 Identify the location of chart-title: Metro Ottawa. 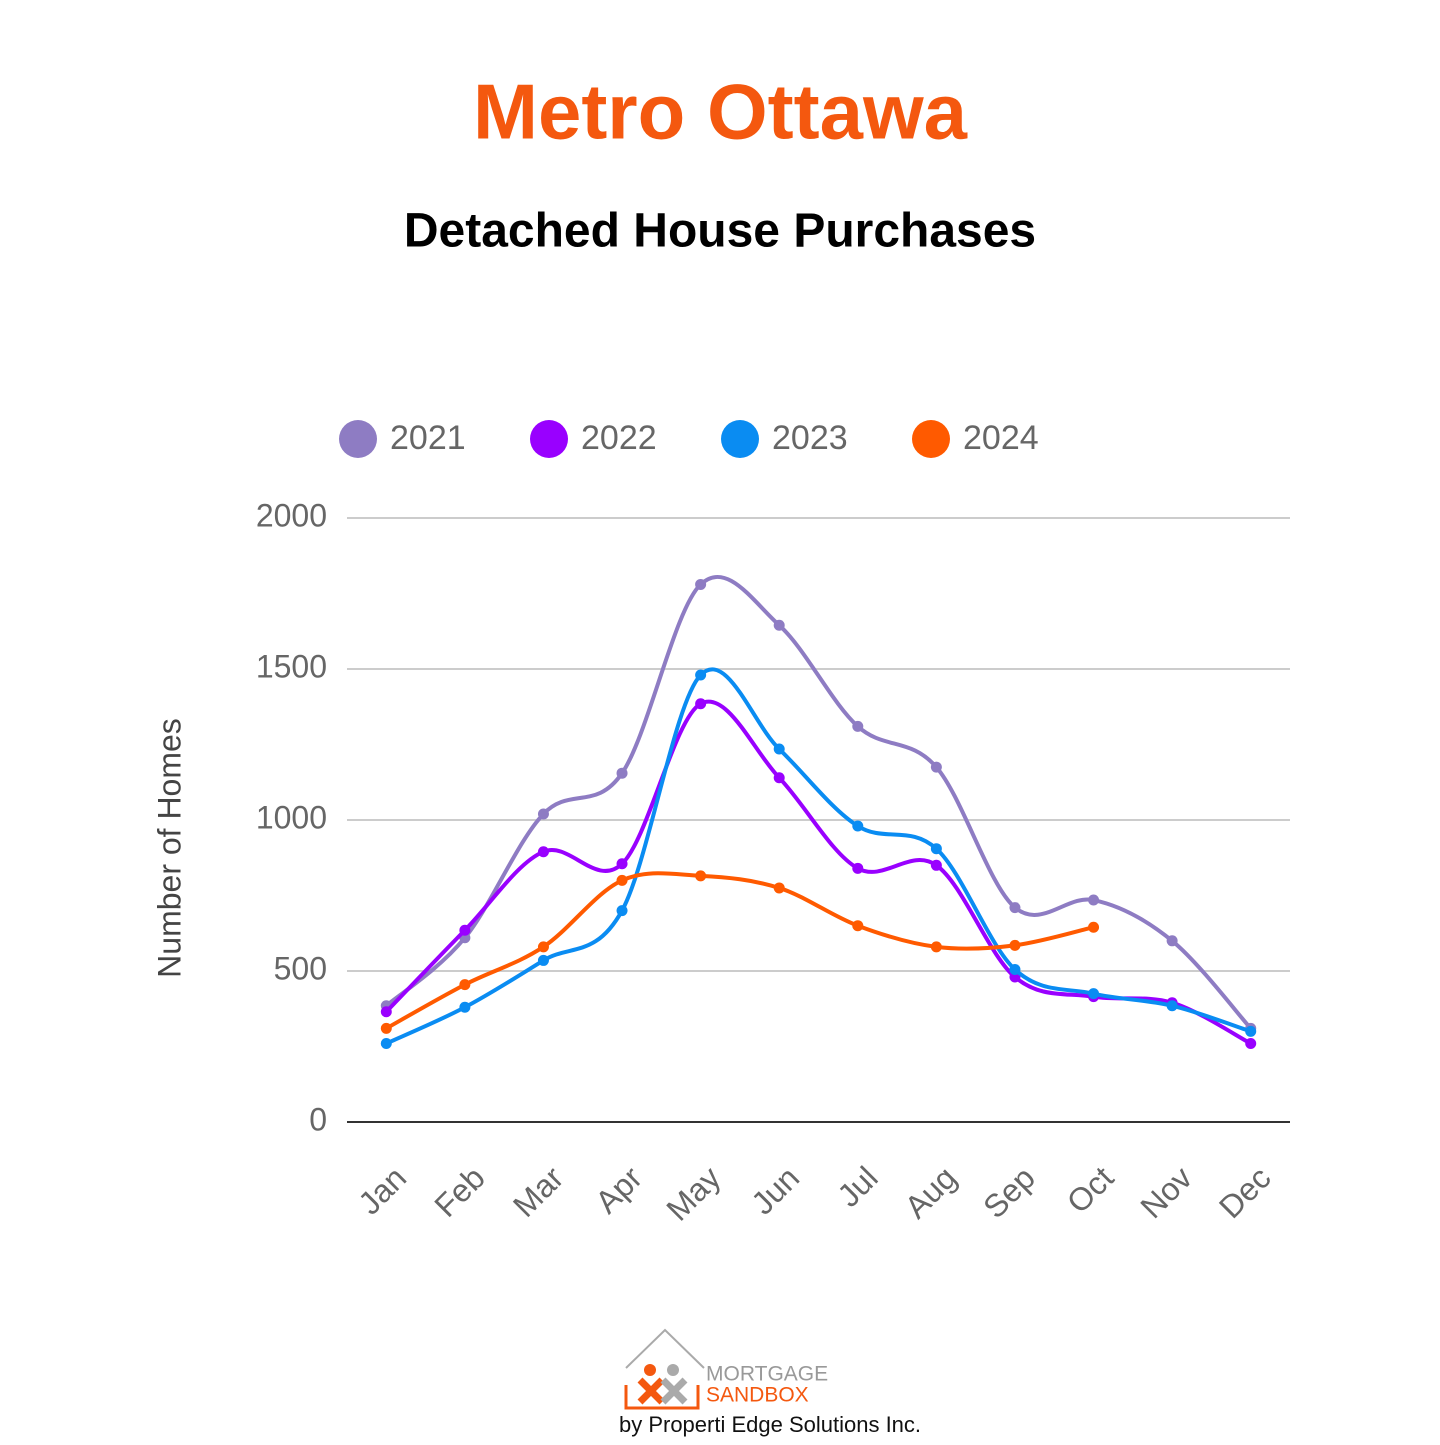
(720, 112).